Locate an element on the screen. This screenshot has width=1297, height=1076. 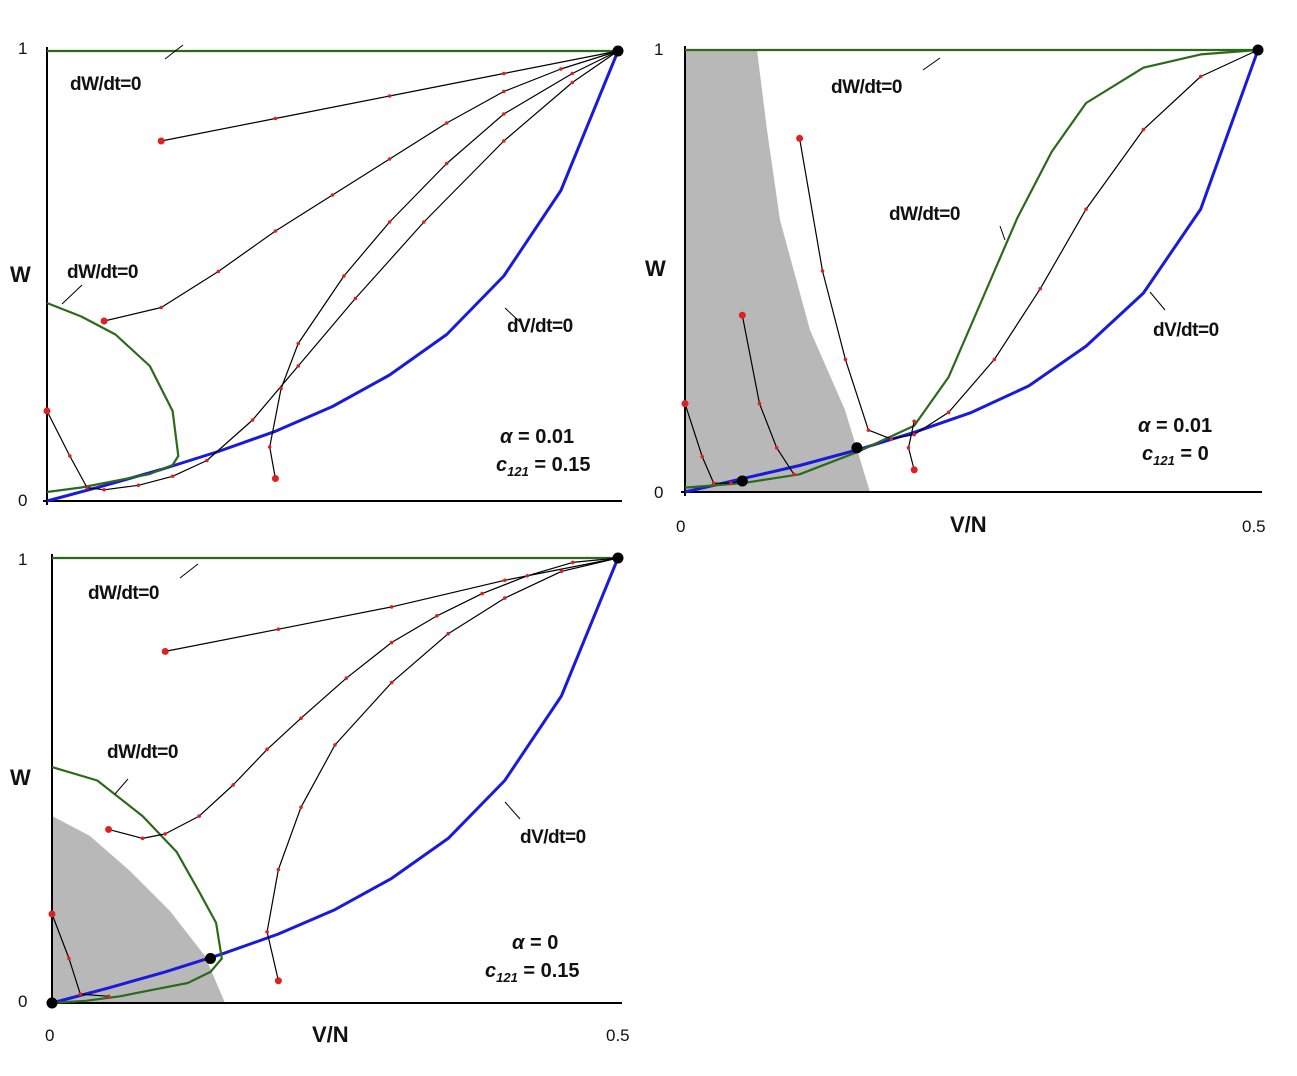
c121-param-a: c121 = 0.15 is located at coordinates (543, 466).